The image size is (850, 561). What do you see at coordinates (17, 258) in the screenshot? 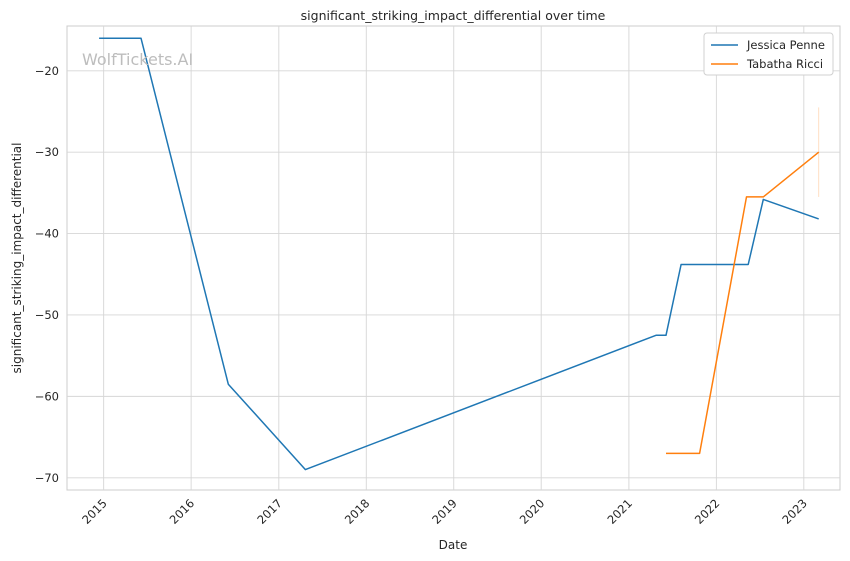
I see `y-axis-label: significant_striking_impact_differential` at bounding box center [17, 258].